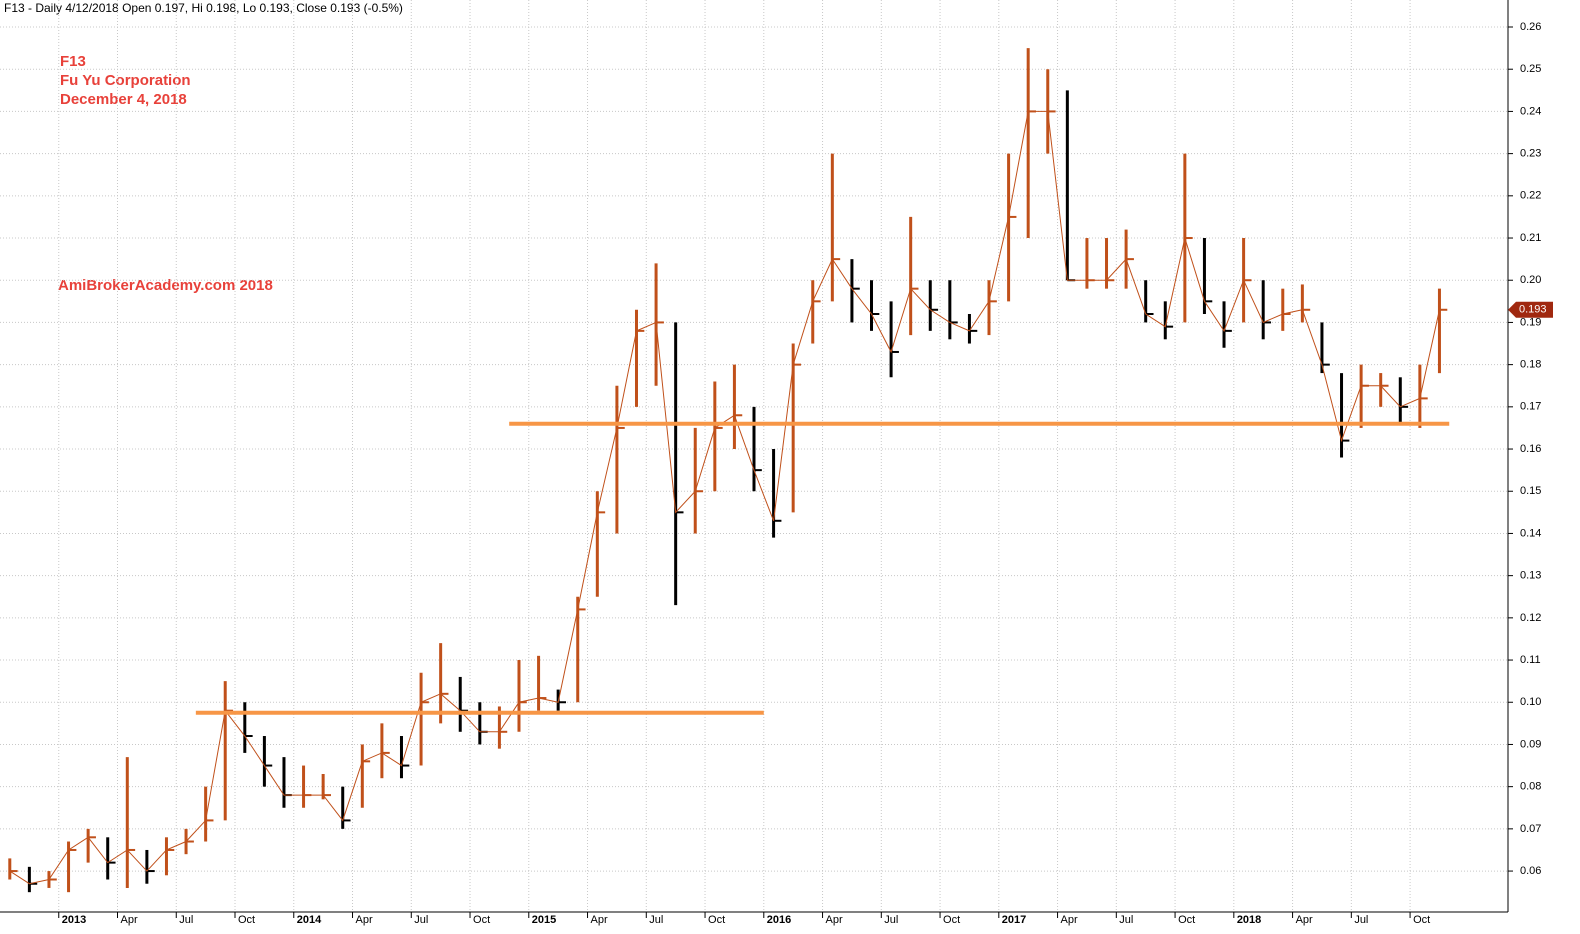 Image resolution: width=1580 pixels, height=934 pixels. Describe the element at coordinates (1530, 660) in the screenshot. I see `y-tick-label: 0.11` at that location.